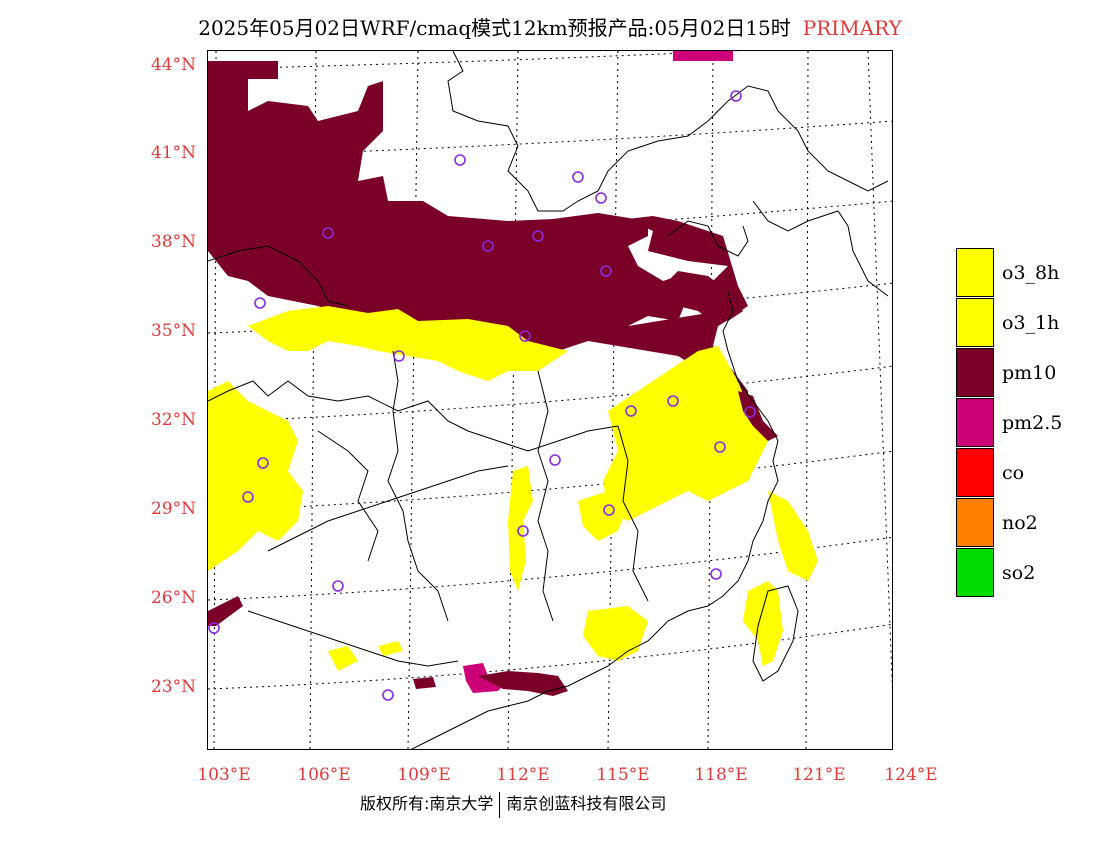 Image resolution: width=1100 pixels, height=850 pixels. What do you see at coordinates (173, 509) in the screenshot?
I see `lat-label: 29°N` at bounding box center [173, 509].